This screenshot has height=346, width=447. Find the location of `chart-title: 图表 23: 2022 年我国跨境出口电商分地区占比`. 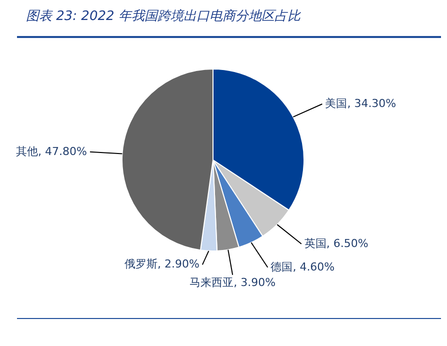

chart-title: 图表 23: 2022 年我国跨境出口电商分地区占比 is located at coordinates (163, 16).